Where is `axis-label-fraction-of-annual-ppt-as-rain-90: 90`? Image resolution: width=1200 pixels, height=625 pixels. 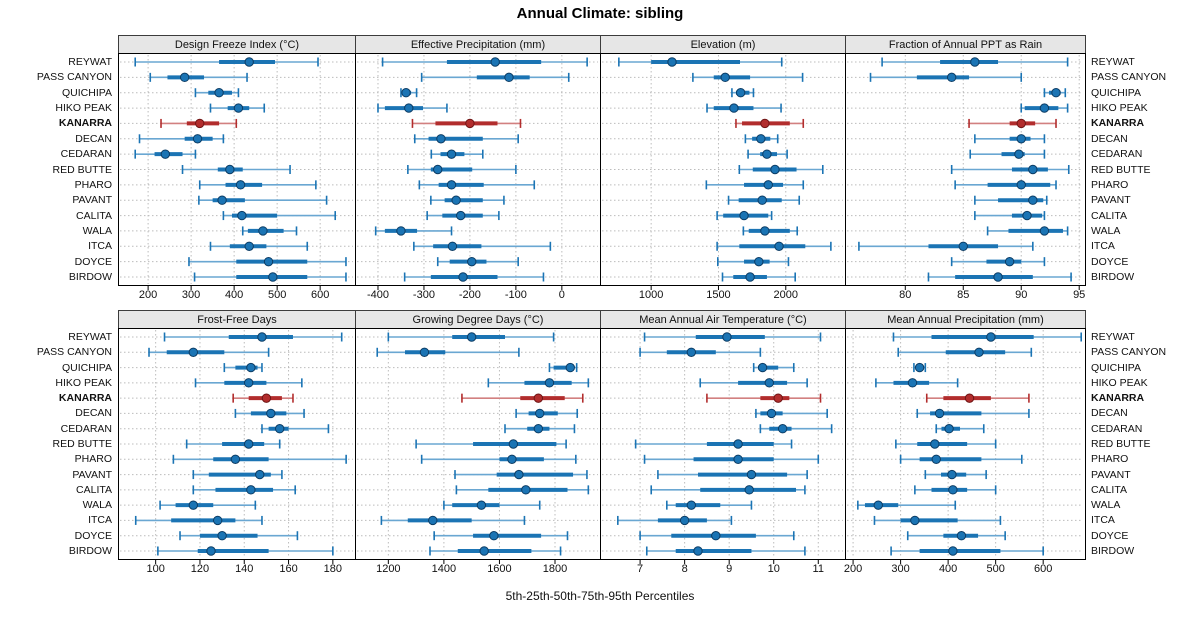
axis-label-fraction-of-annual-ppt-as-rain-90: 90 is located at coordinates (1021, 295).